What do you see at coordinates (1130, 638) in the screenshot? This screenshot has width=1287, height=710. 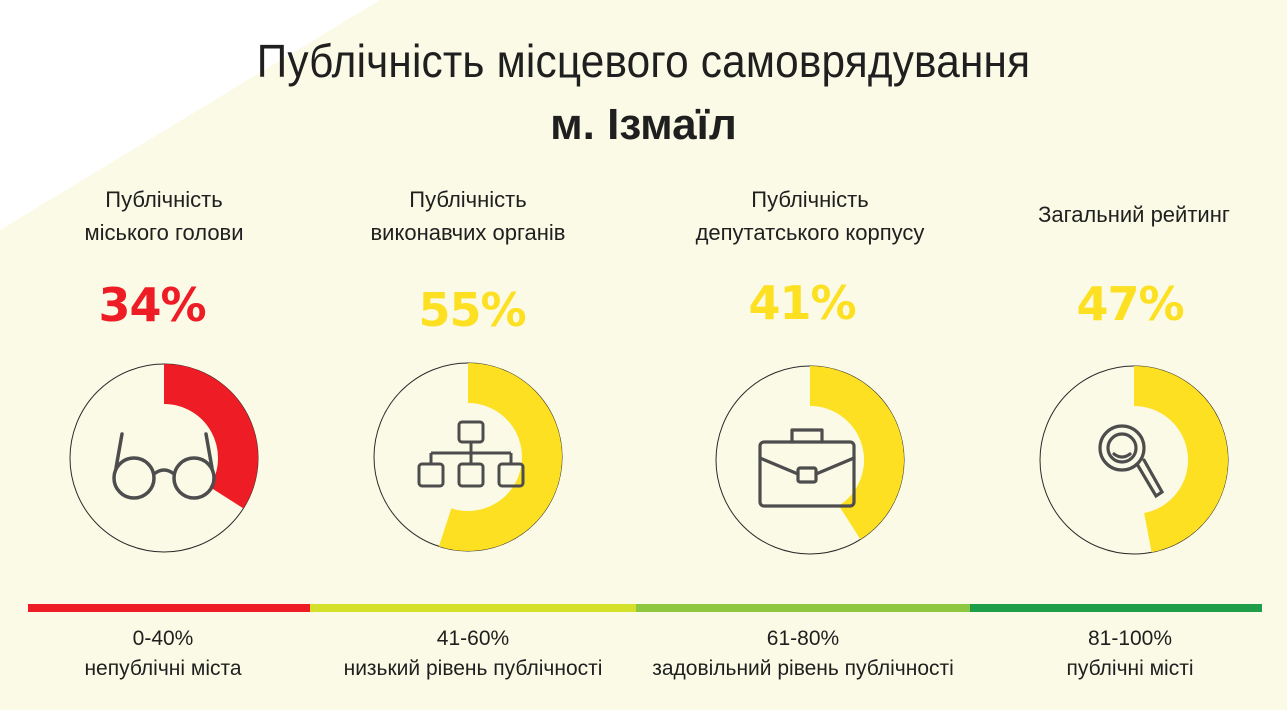 I see `scale-range: 81-100%` at bounding box center [1130, 638].